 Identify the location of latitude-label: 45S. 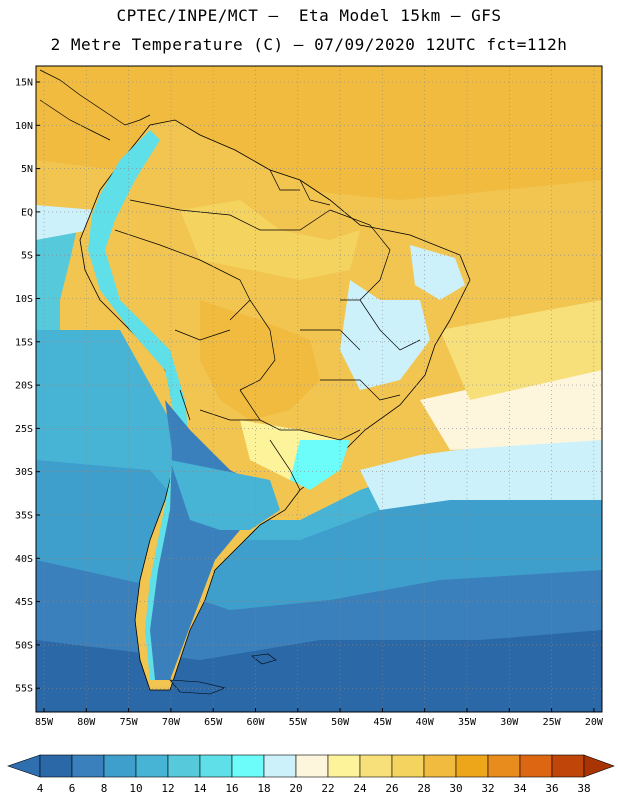
(24, 602).